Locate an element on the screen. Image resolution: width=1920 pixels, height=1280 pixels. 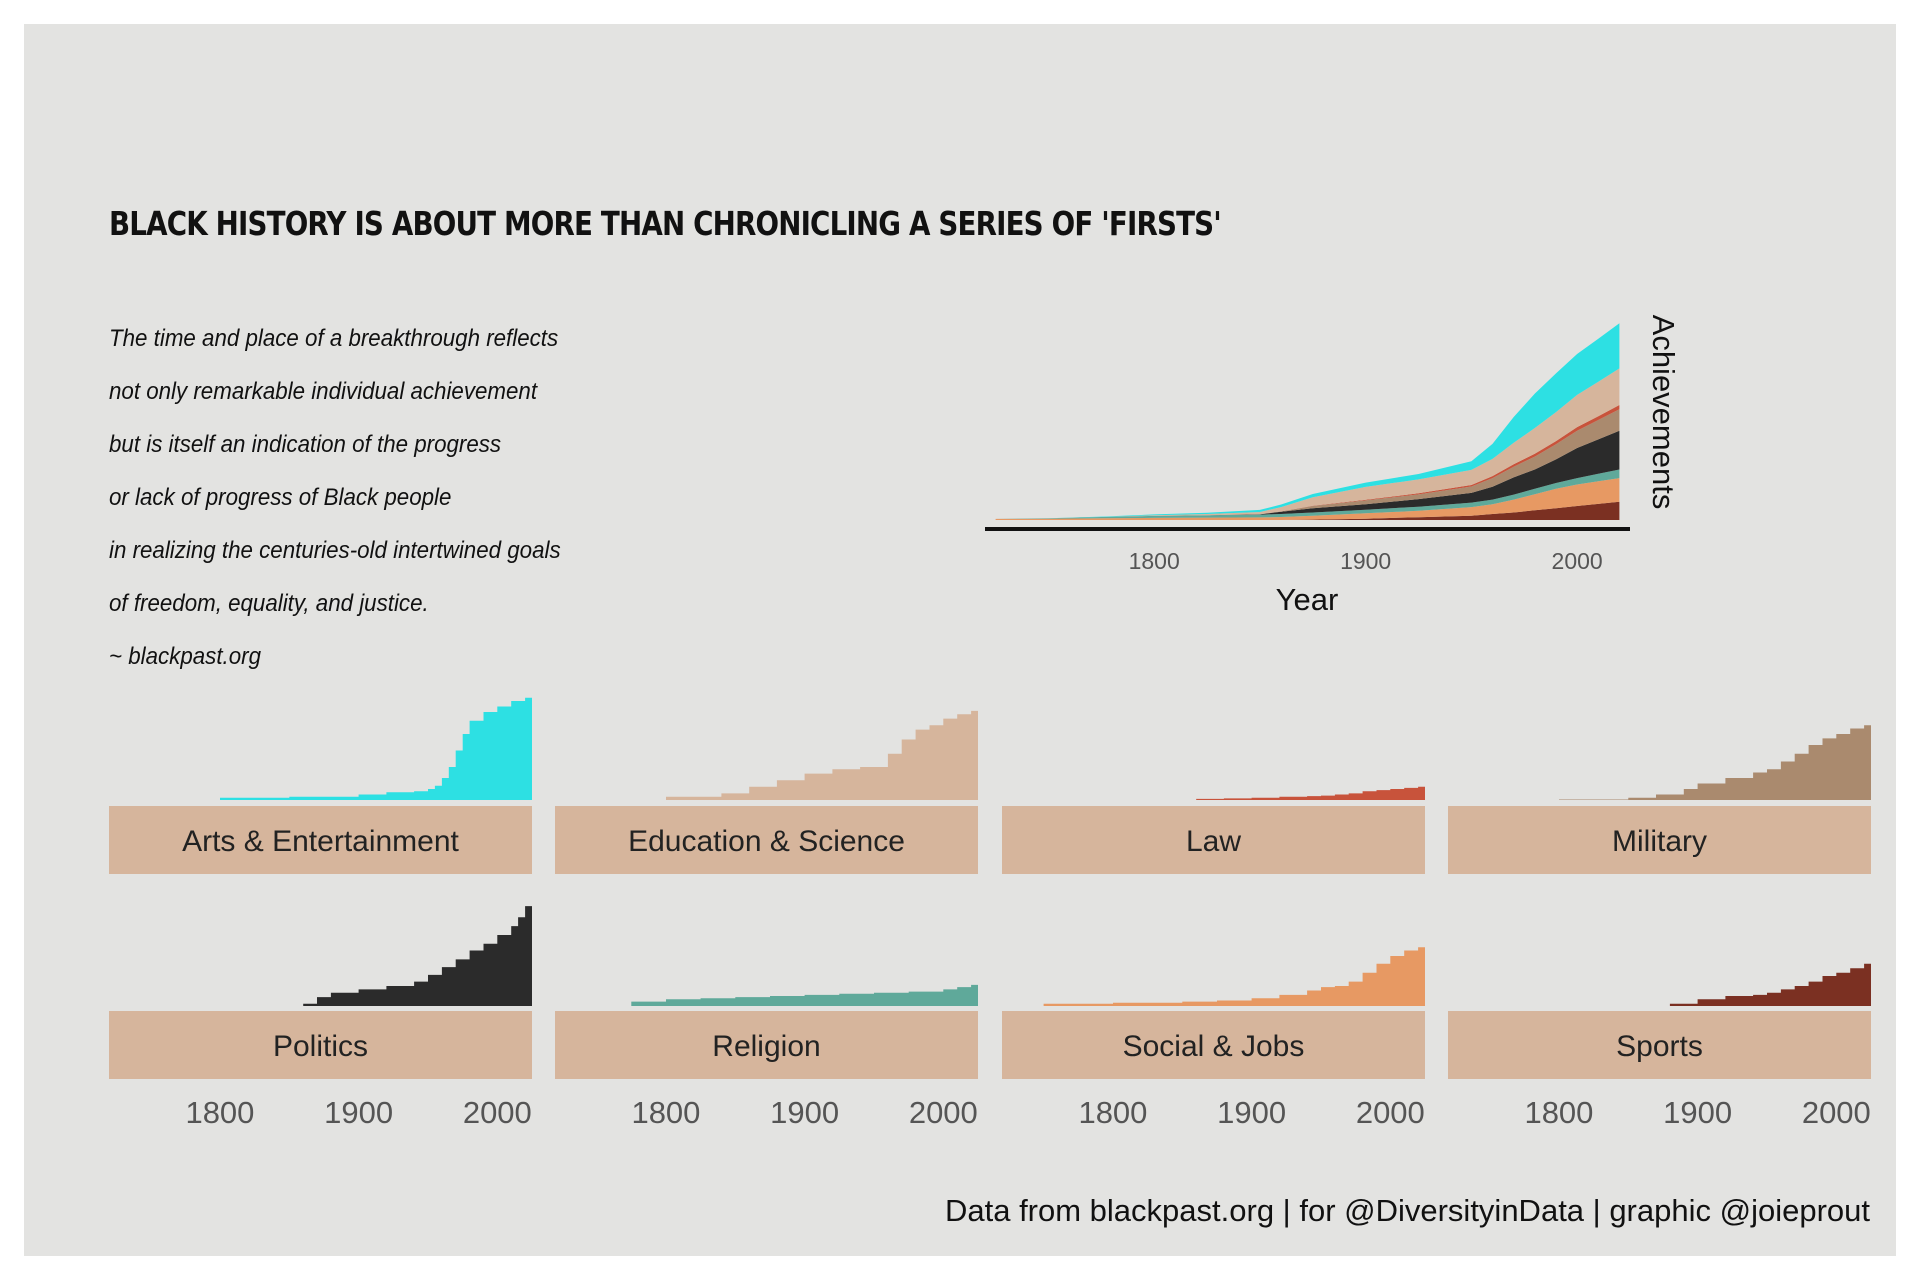
facet-strip-label: Military is located at coordinates (1659, 841).